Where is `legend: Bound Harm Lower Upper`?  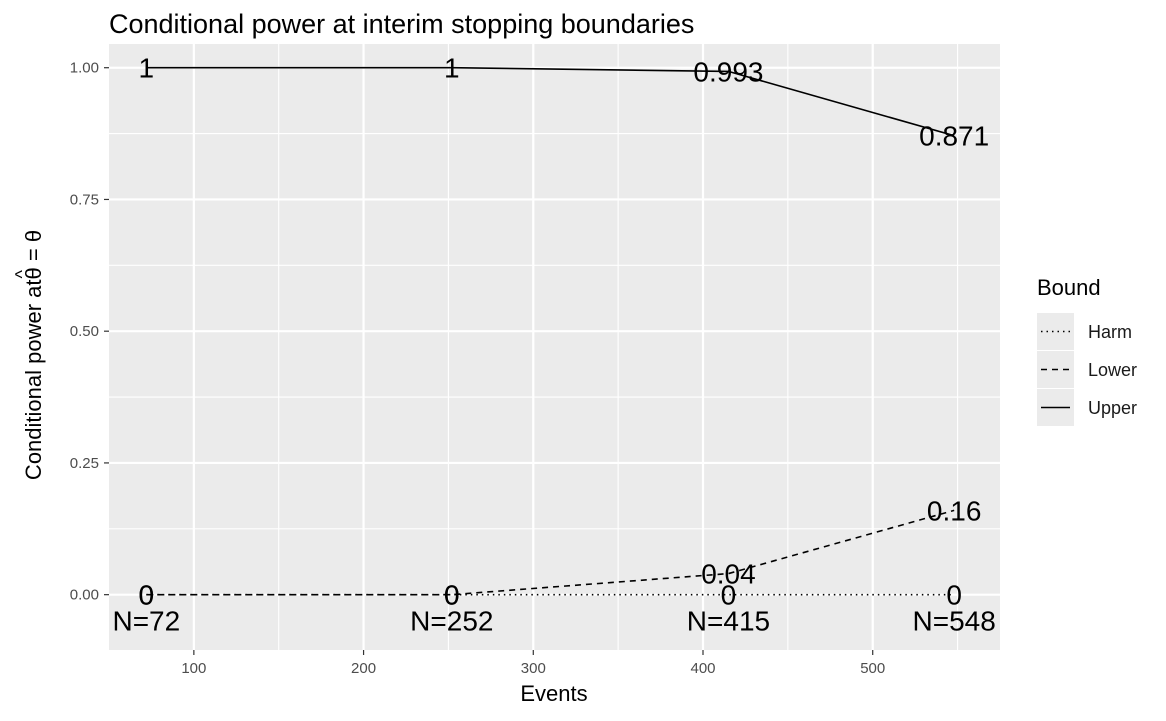 legend: Bound Harm Lower Upper is located at coordinates (1097, 351).